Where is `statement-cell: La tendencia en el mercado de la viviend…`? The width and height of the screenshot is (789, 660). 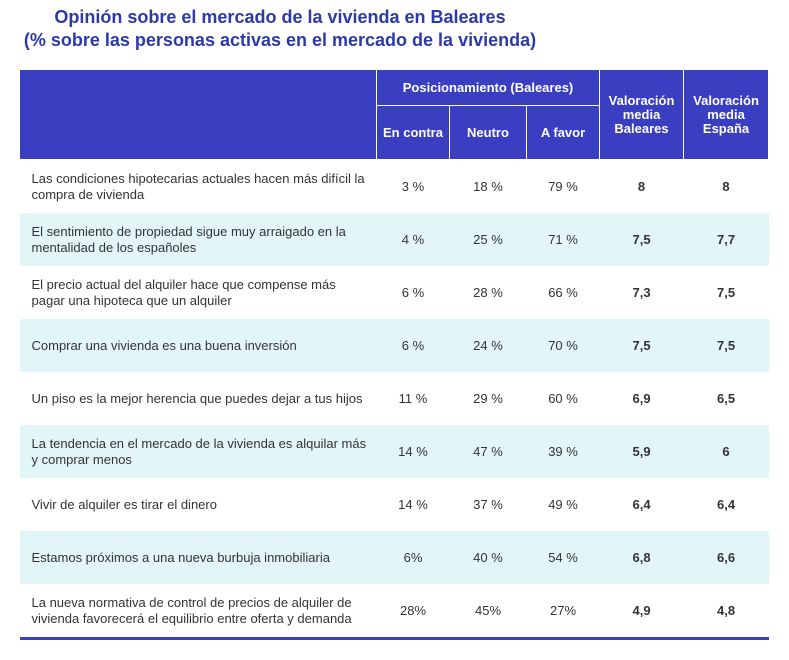
statement-cell: La tendencia en el mercado de la viviend… is located at coordinates (198, 451).